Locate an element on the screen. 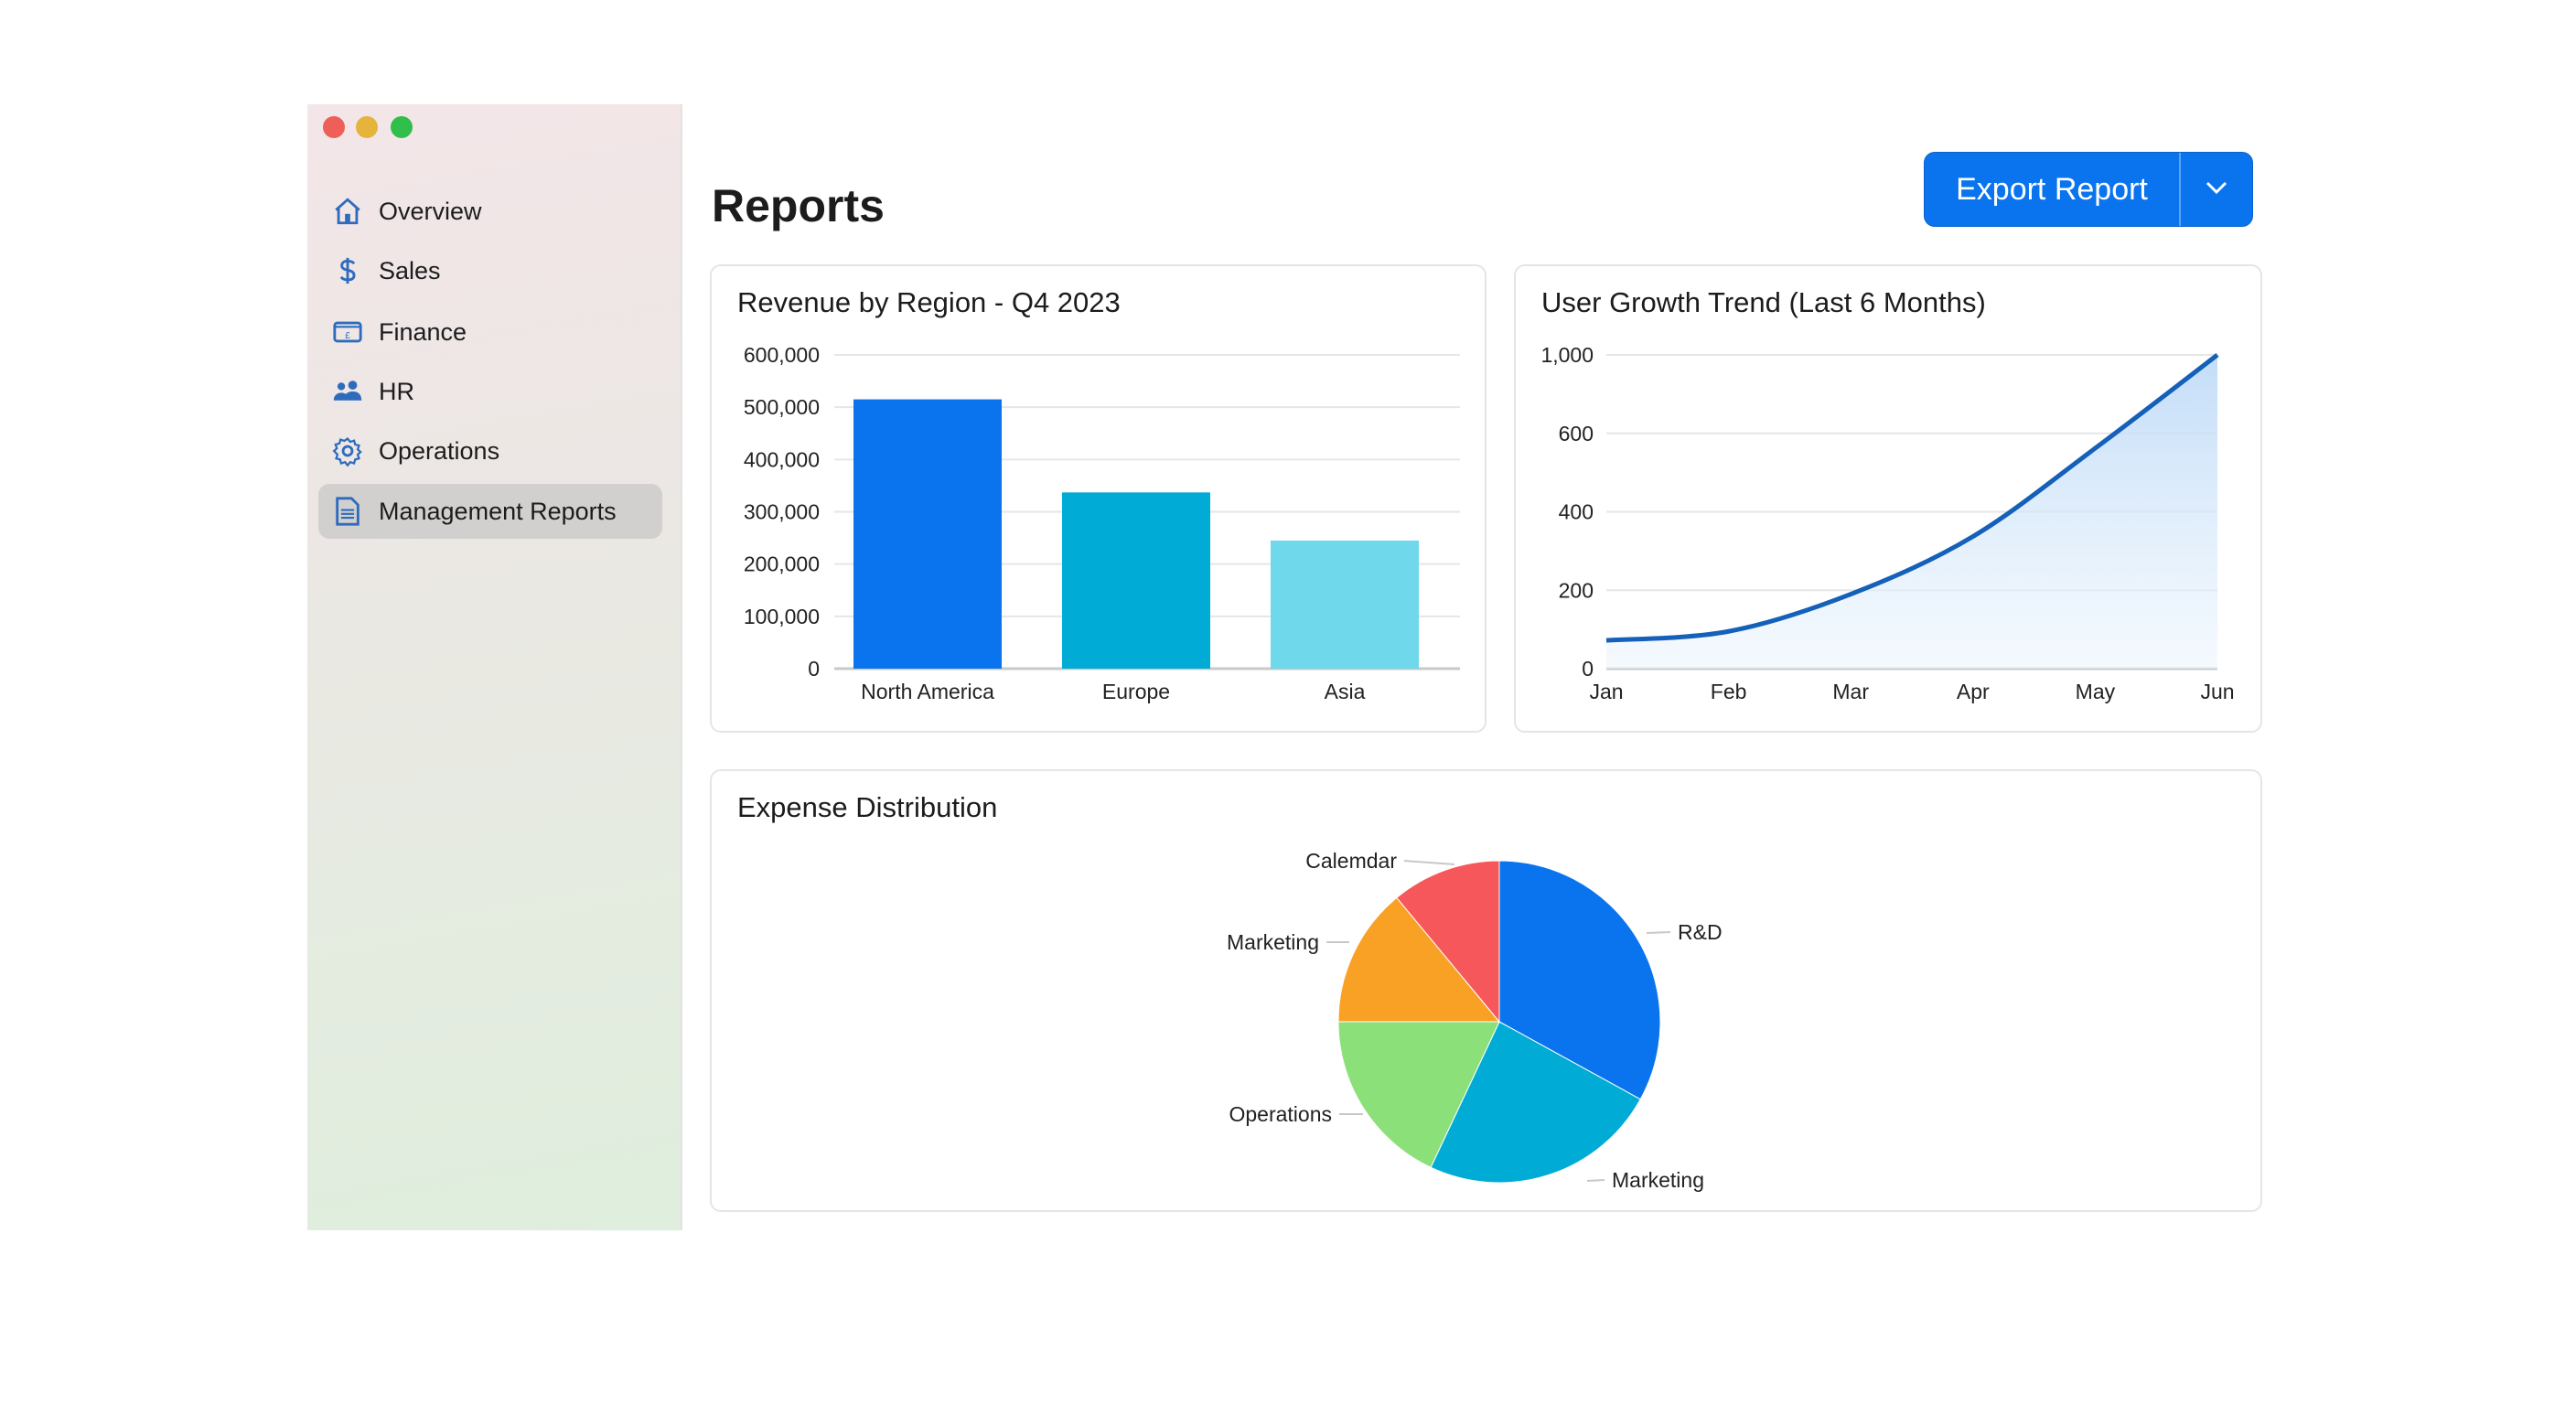  window-close-button is located at coordinates (334, 127).